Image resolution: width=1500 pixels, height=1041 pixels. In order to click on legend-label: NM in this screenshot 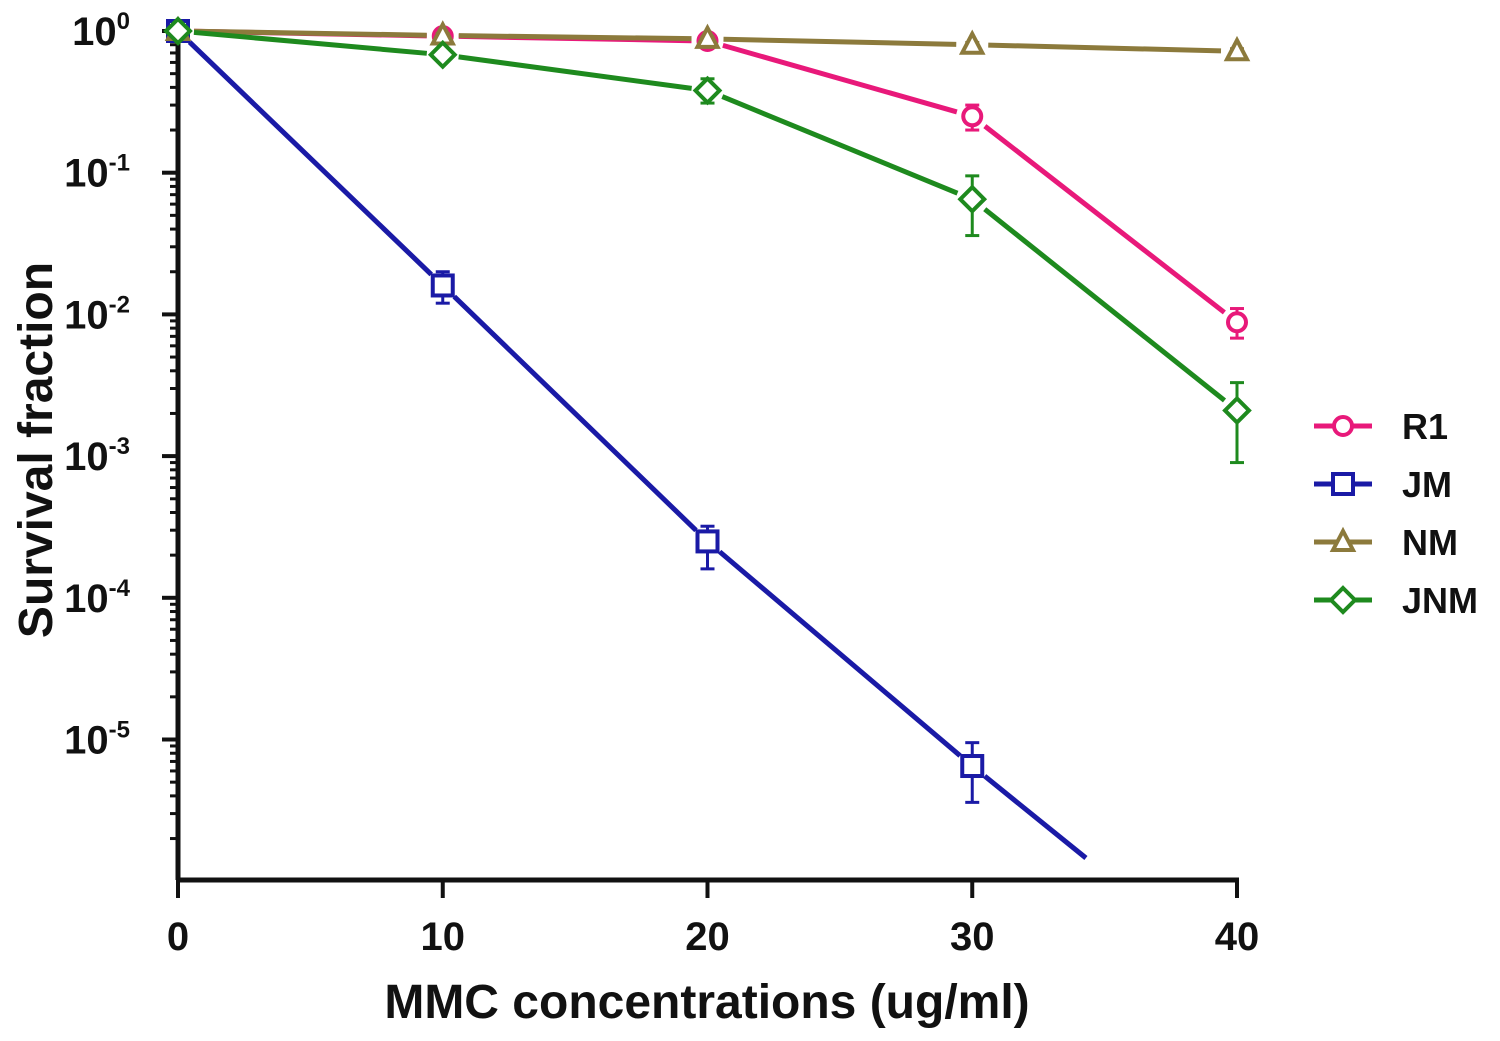, I will do `click(1430, 542)`.